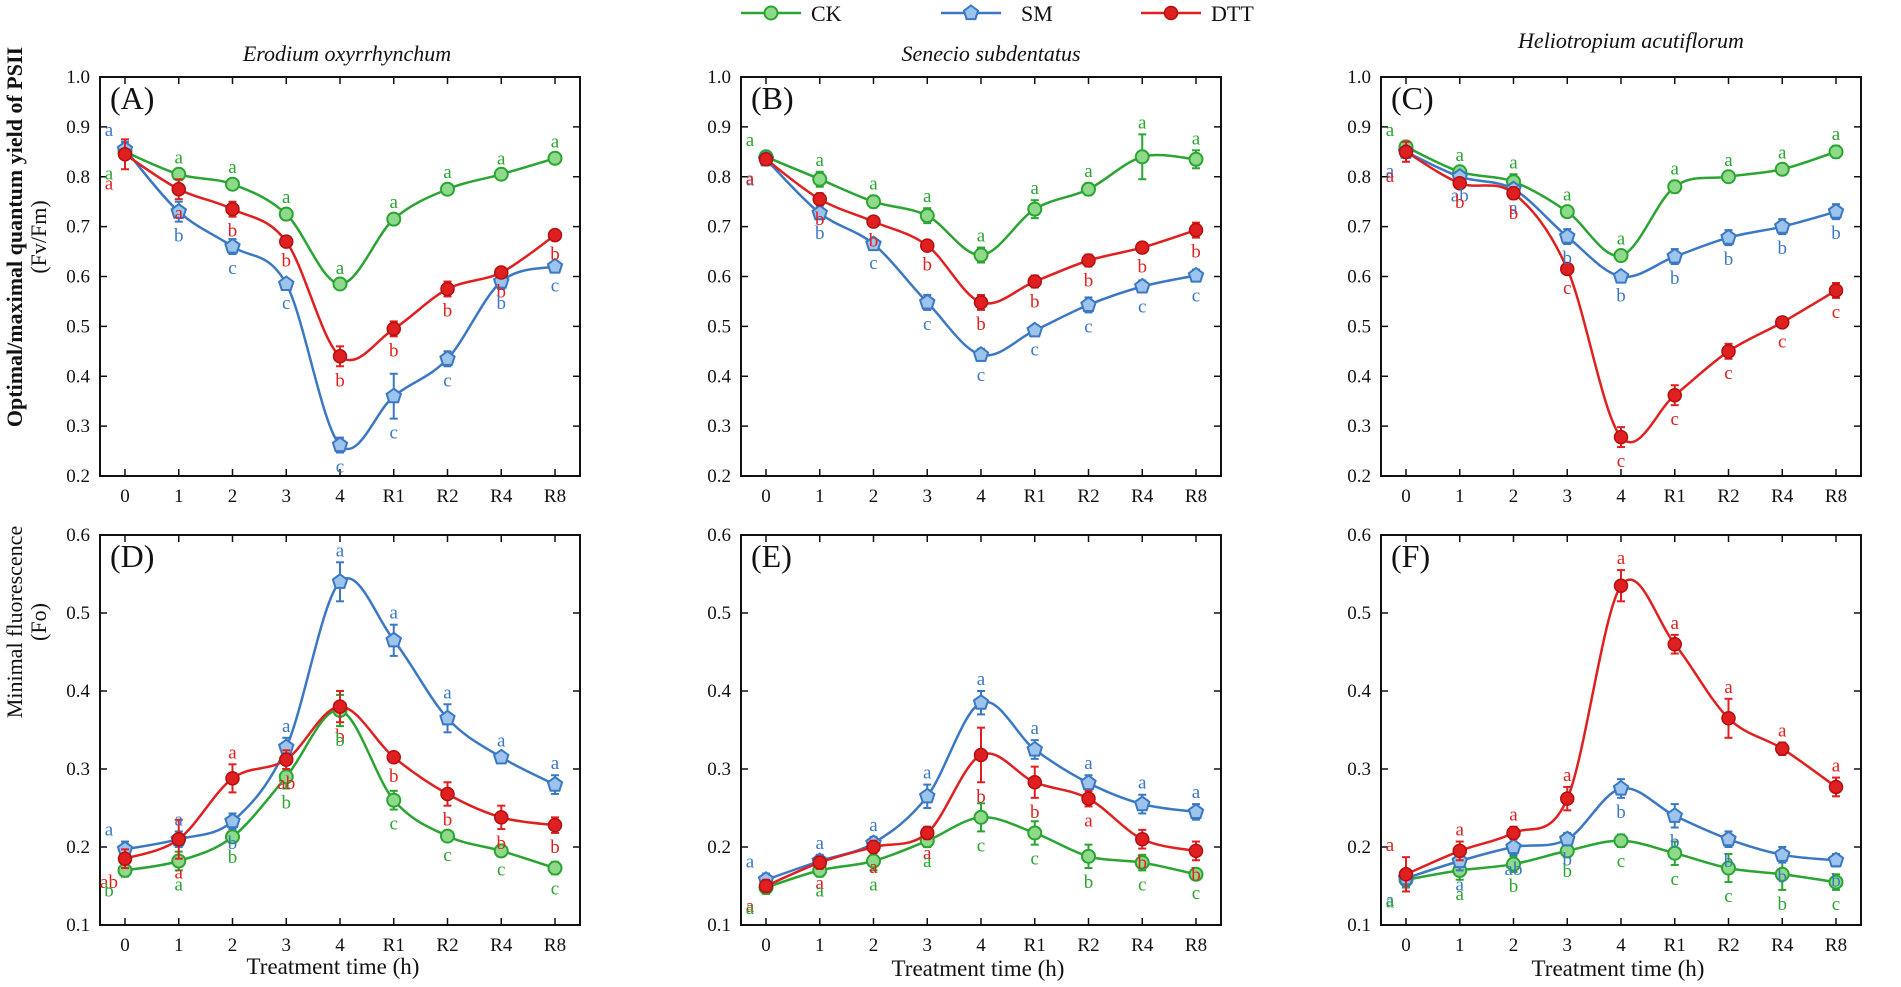 The height and width of the screenshot is (987, 1901). Describe the element at coordinates (1359, 77) in the screenshot. I see `y-tick-label: 1.0` at that location.